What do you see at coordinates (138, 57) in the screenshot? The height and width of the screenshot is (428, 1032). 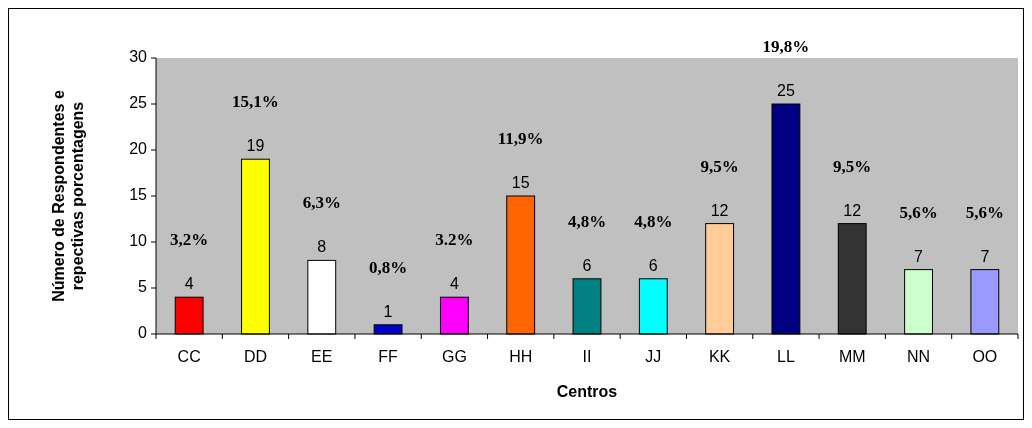 I see `y-tick-label: 30` at bounding box center [138, 57].